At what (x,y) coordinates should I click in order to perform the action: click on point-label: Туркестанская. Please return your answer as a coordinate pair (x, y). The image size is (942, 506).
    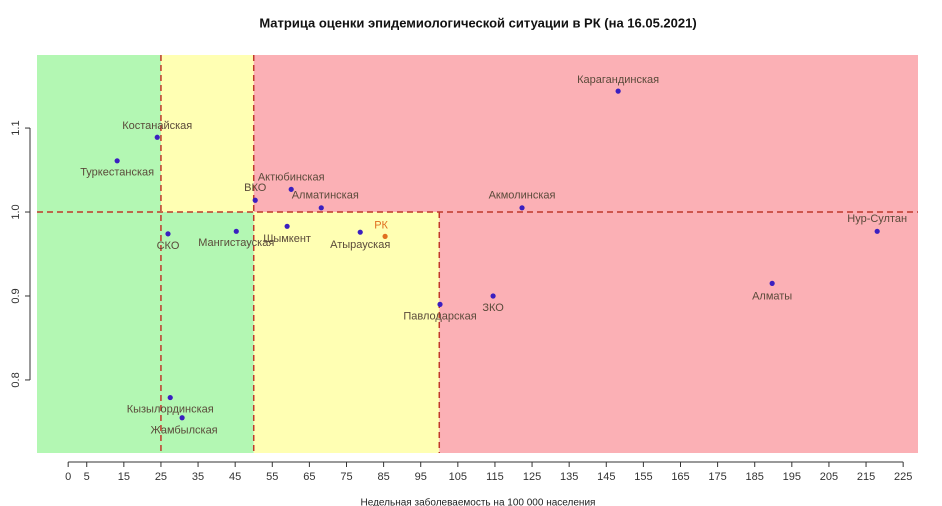
    Looking at the image, I should click on (117, 173).